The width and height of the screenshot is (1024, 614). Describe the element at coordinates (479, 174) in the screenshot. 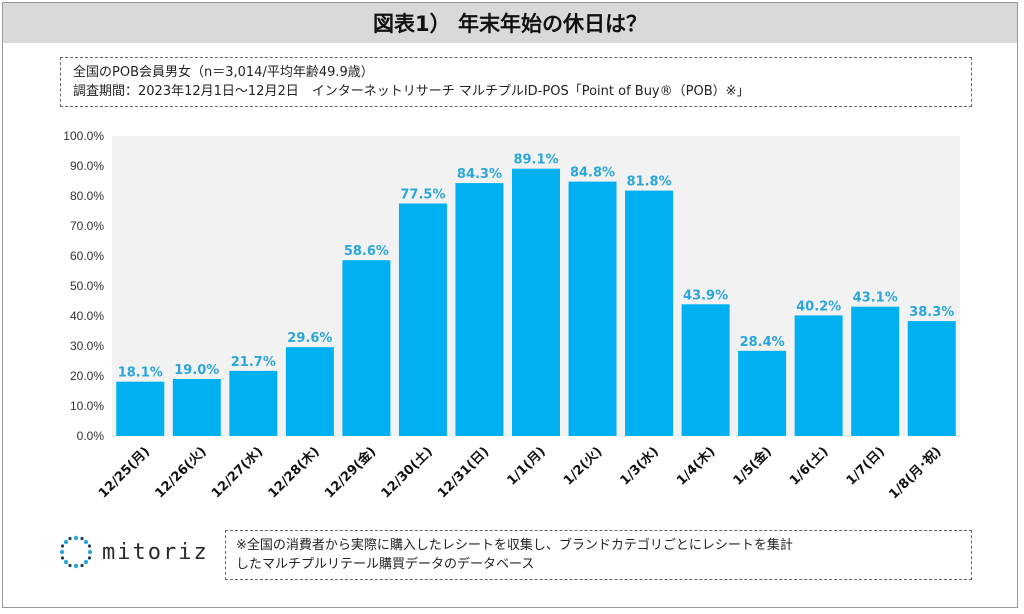

I see `bar-value-label: 84.3%` at that location.